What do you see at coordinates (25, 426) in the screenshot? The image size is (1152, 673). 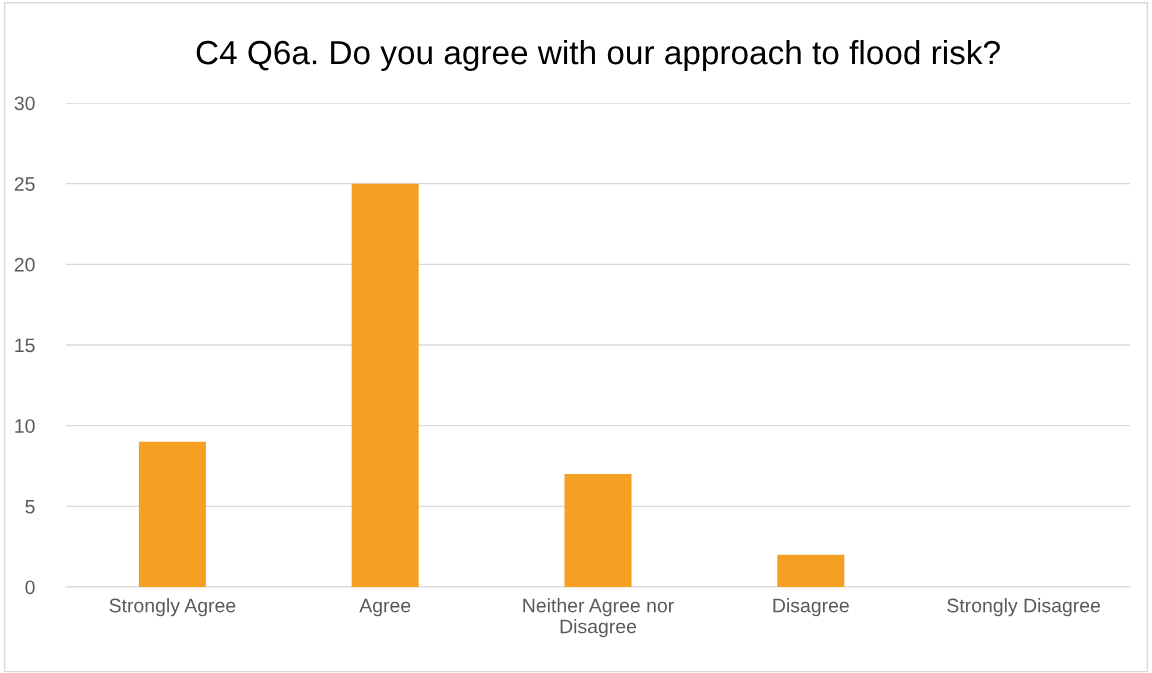 I see `y-tick-label: 10` at bounding box center [25, 426].